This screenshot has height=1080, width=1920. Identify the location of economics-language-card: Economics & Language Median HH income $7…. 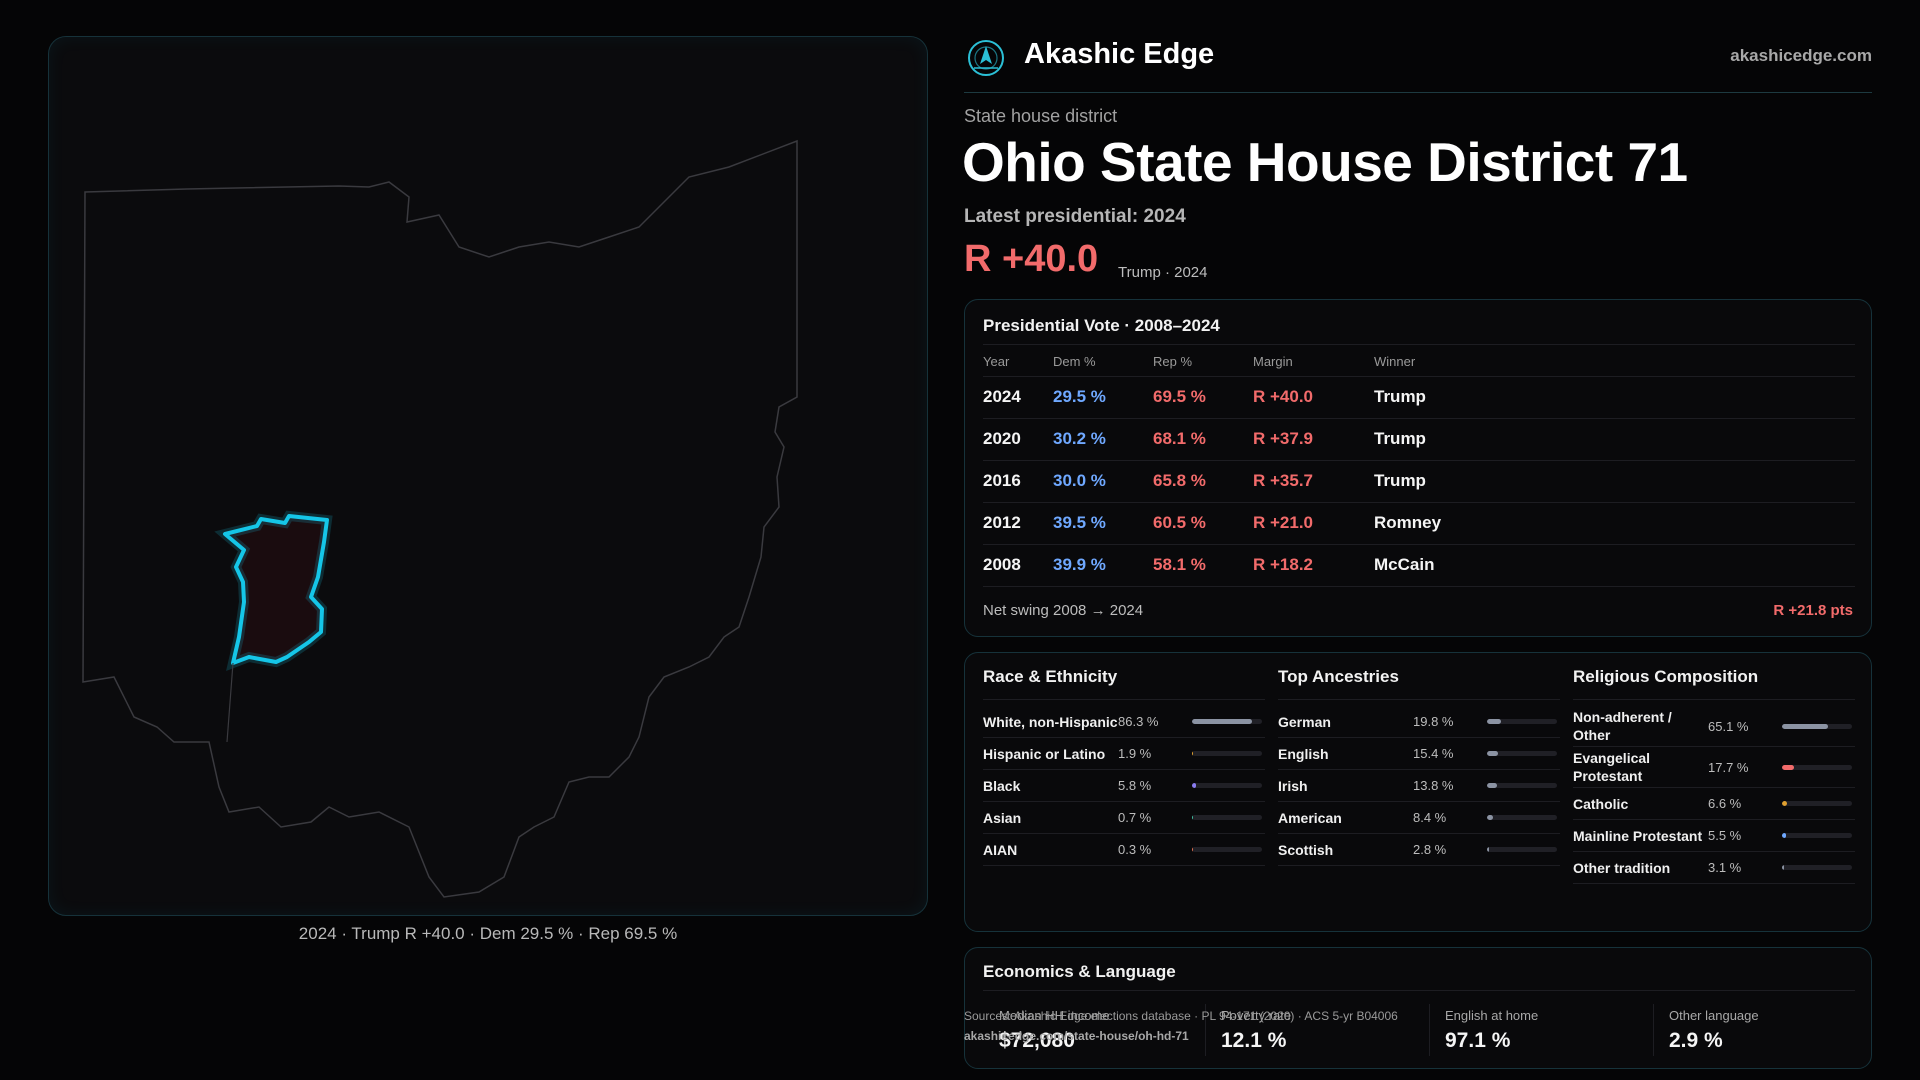
(1418, 1008).